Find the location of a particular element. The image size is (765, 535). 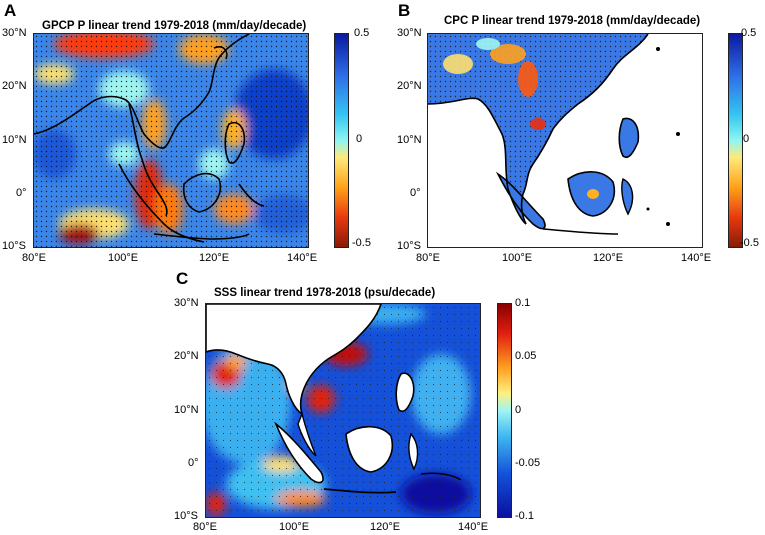

panel-a-lon-label-80e: 80°E is located at coordinates (34, 258).